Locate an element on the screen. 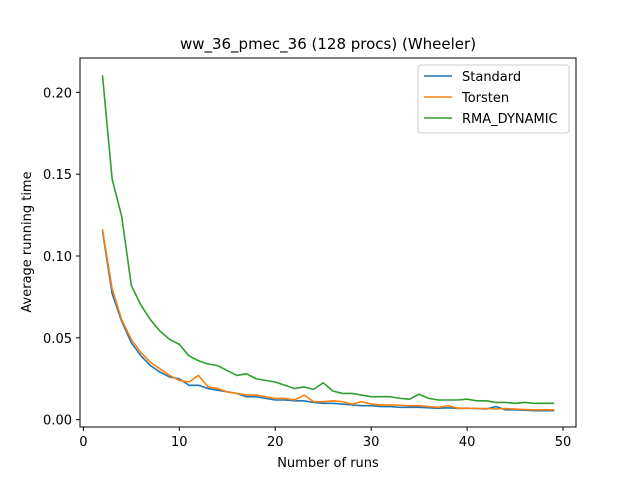 The image size is (640, 480). chart-title: ww_36_pmec_36 (128 procs) (Wheeler) is located at coordinates (328, 44).